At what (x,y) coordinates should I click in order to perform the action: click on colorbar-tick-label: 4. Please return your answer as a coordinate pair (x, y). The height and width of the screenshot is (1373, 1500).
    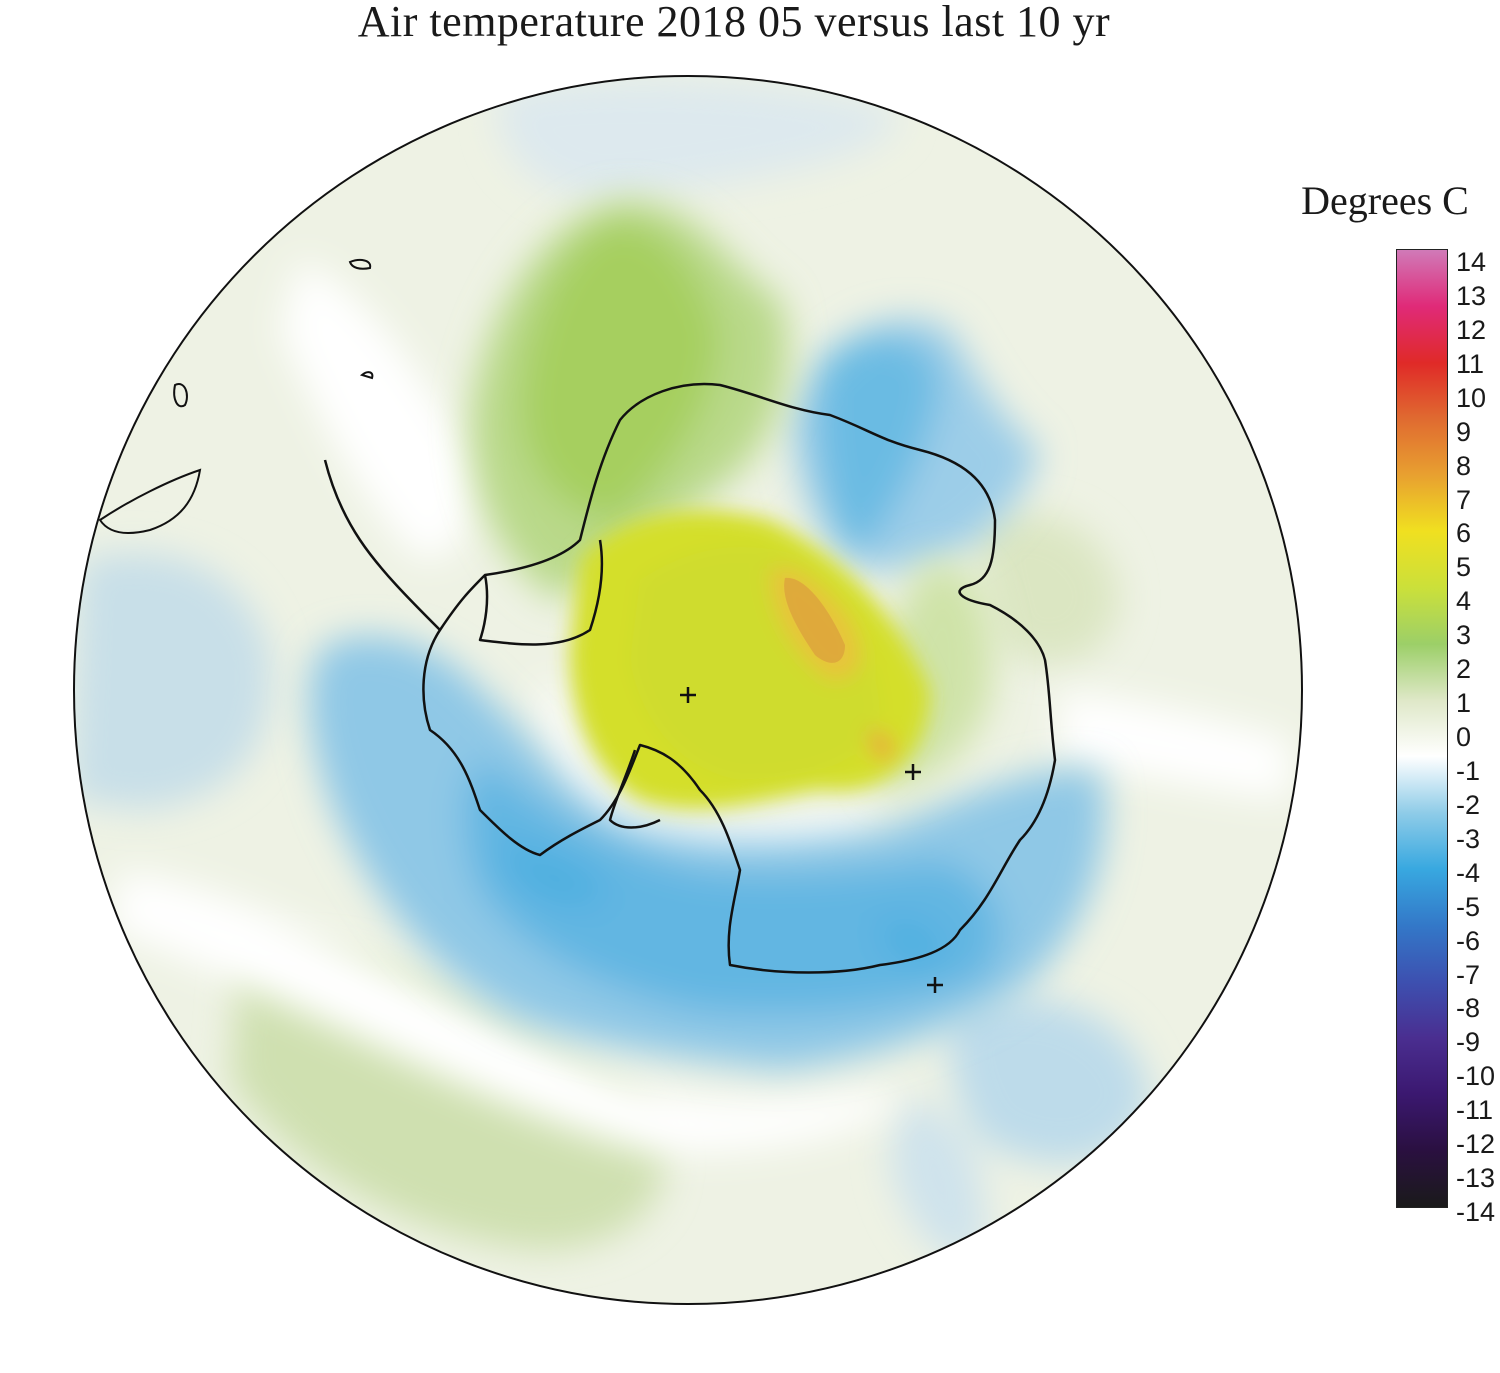
    Looking at the image, I should click on (1464, 601).